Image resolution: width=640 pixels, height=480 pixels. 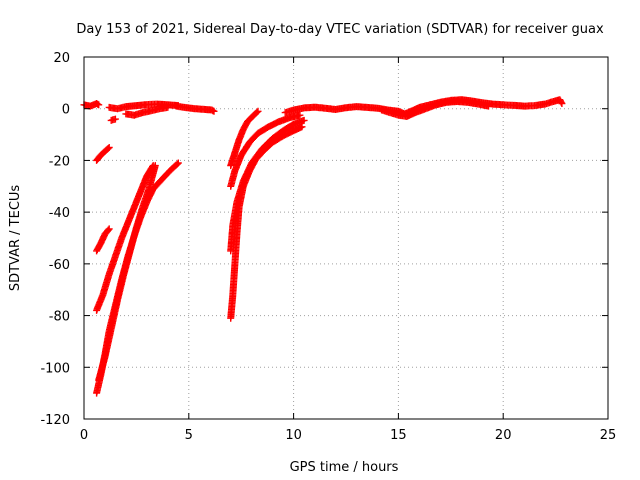 What do you see at coordinates (84, 435) in the screenshot?
I see `x-tick-label: 0` at bounding box center [84, 435].